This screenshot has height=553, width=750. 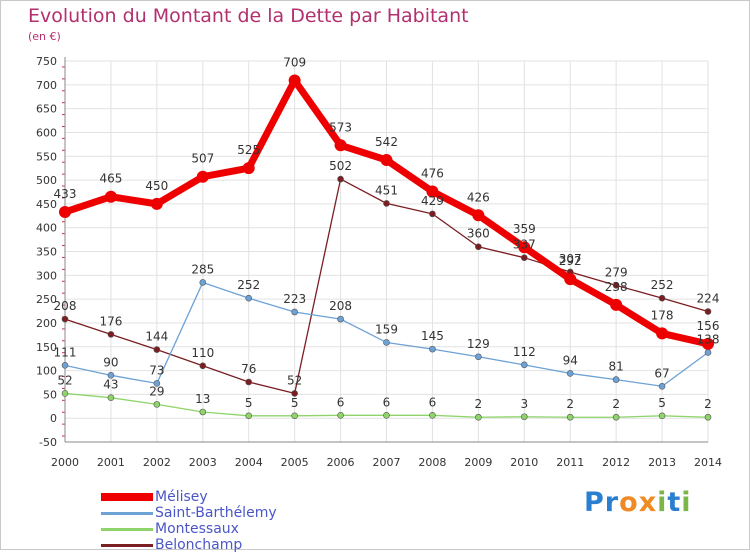 I want to click on data-label-saint-barthelemy: 252, so click(x=248, y=285).